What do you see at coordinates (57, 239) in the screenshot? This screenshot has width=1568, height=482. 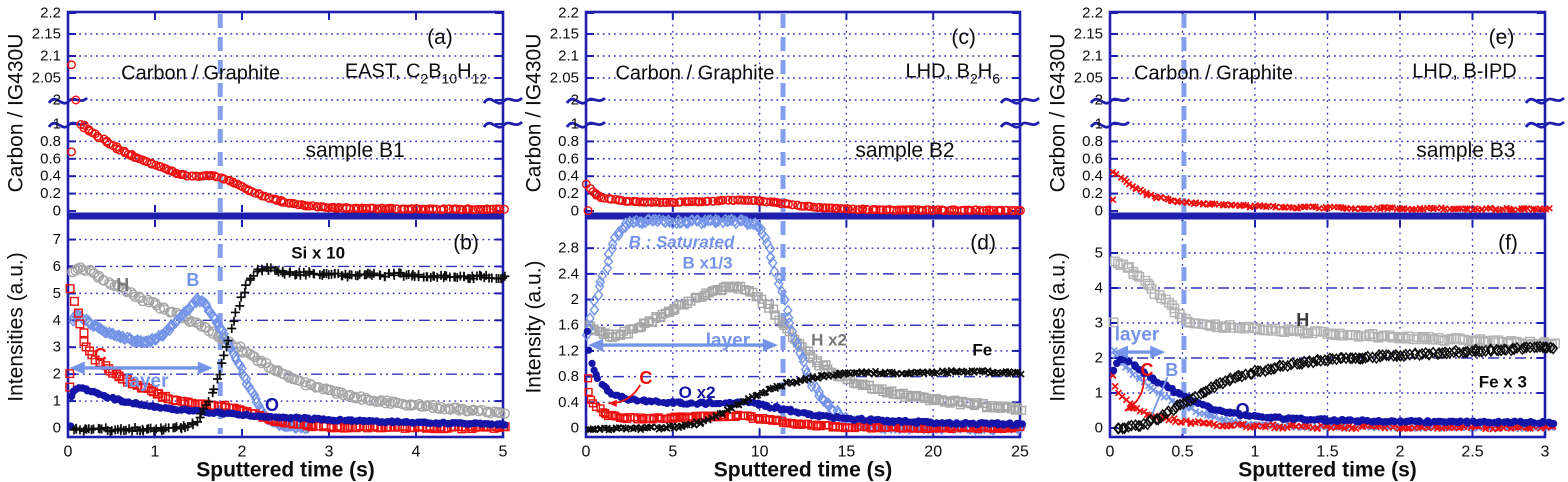 I see `y-tick-label: 7` at bounding box center [57, 239].